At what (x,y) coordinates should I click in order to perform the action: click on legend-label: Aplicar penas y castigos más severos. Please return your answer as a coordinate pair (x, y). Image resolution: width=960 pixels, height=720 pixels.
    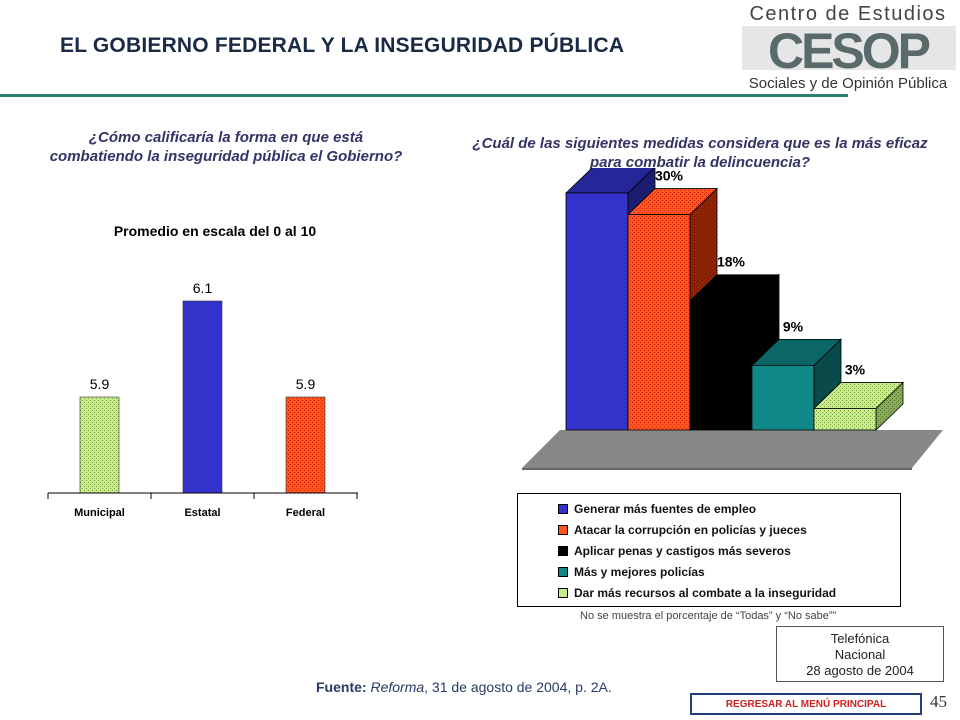
    Looking at the image, I should click on (682, 550).